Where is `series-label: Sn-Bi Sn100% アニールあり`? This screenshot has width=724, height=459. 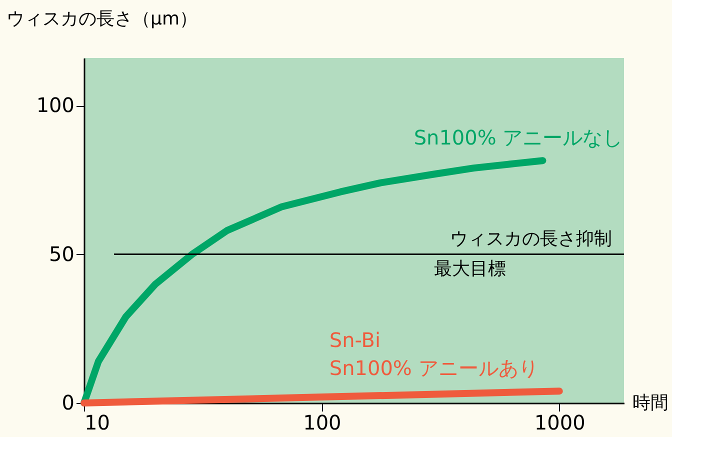 series-label: Sn-Bi Sn100% アニールあり is located at coordinates (433, 354).